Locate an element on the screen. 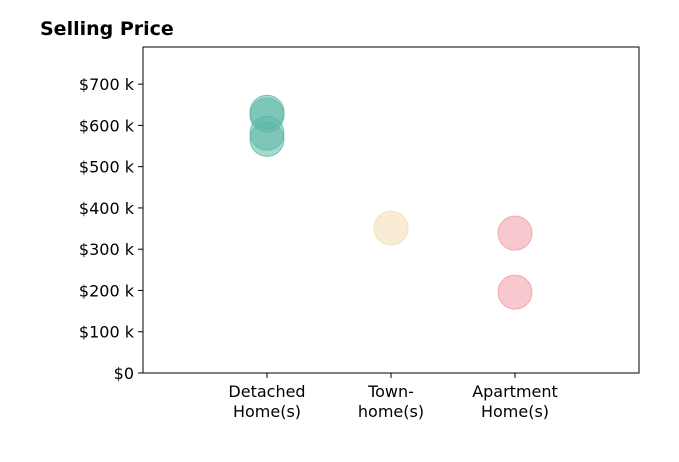  y-tick-label: $600 k is located at coordinates (107, 125).